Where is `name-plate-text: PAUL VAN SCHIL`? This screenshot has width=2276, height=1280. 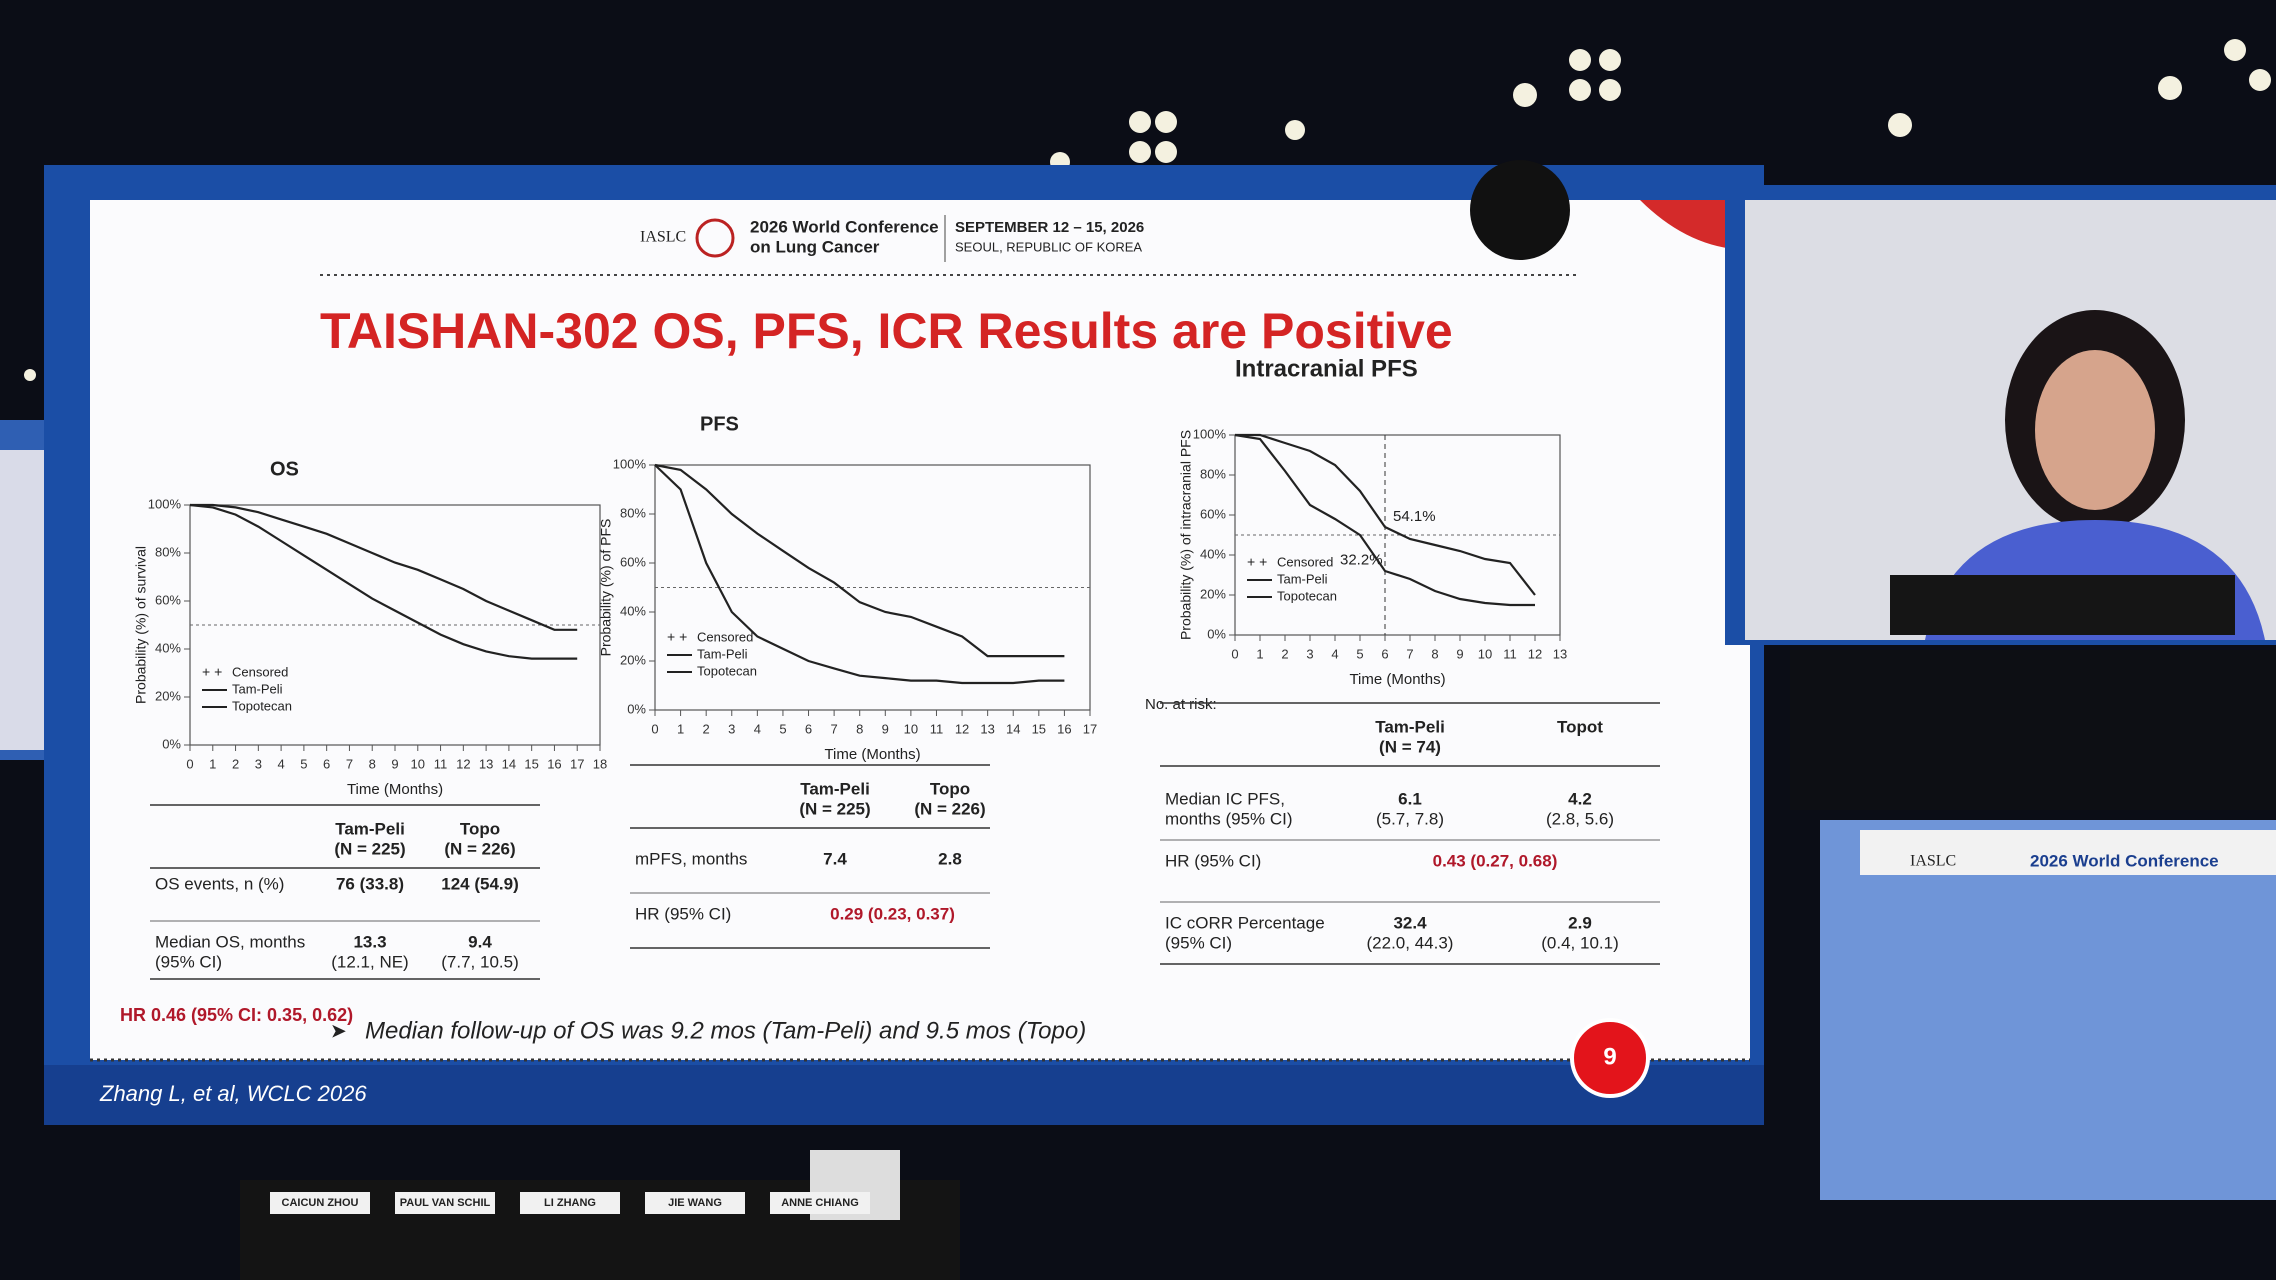 name-plate-text: PAUL VAN SCHIL is located at coordinates (445, 1203).